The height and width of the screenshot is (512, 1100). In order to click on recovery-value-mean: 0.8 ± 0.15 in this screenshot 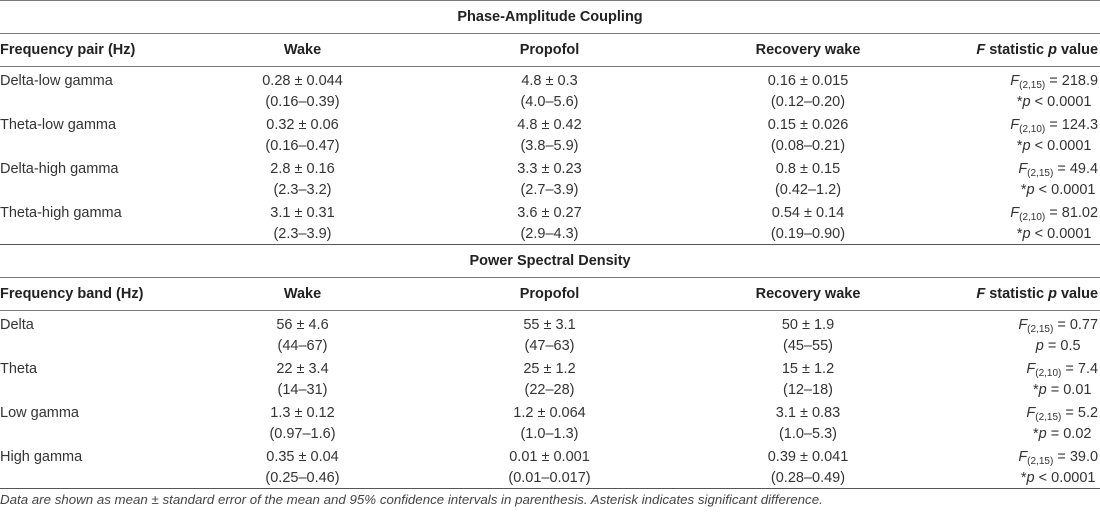, I will do `click(808, 169)`.